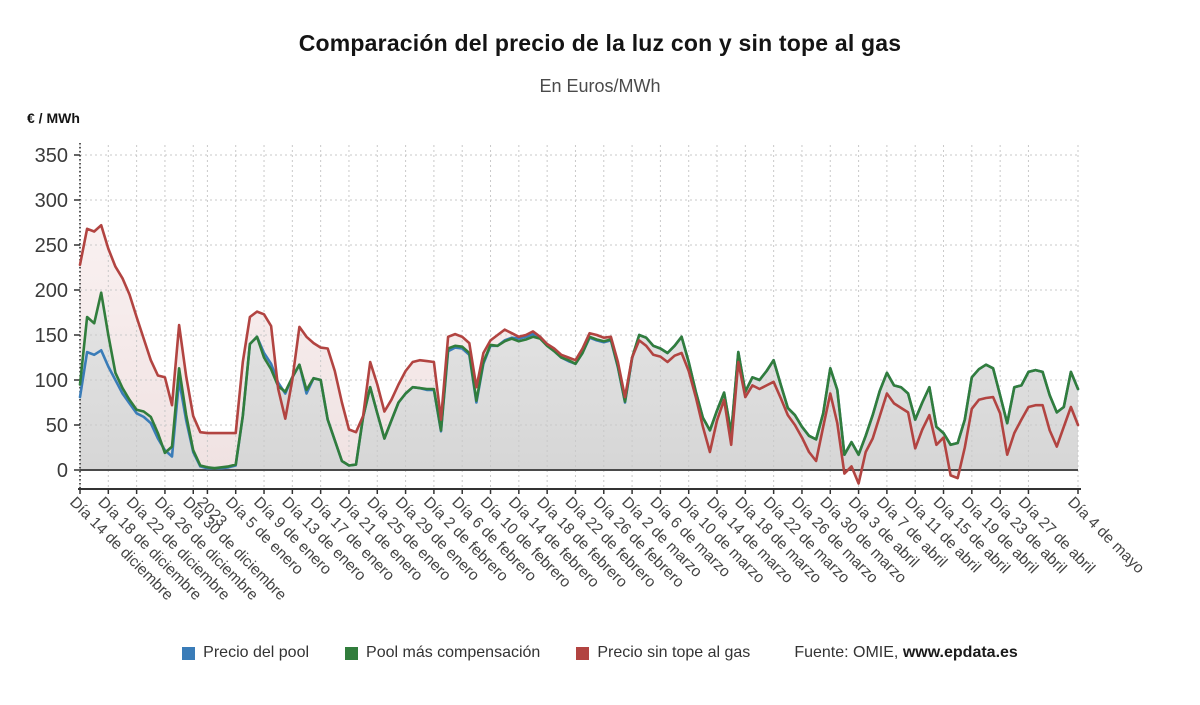 This screenshot has height=705, width=1200. Describe the element at coordinates (51, 313) in the screenshot. I see `y-tick-labels: 0 50 100 150 200 250 300 350` at that location.